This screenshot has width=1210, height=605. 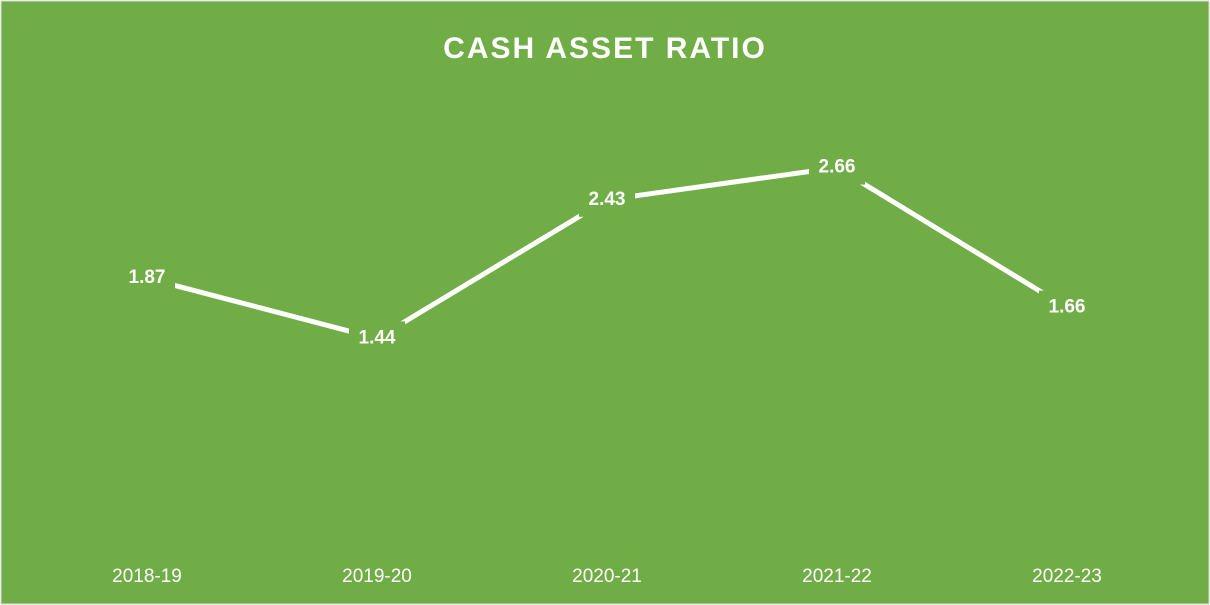 I want to click on data-label: 1.44, so click(x=377, y=337).